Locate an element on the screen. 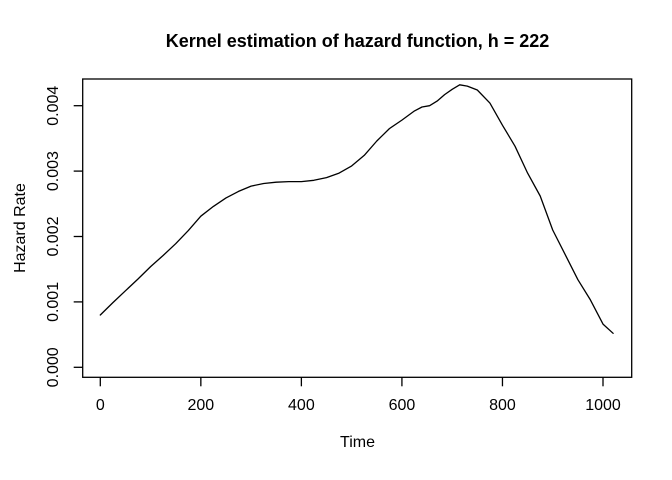 The image size is (672, 480). x-tick-label: 0 is located at coordinates (100, 405).